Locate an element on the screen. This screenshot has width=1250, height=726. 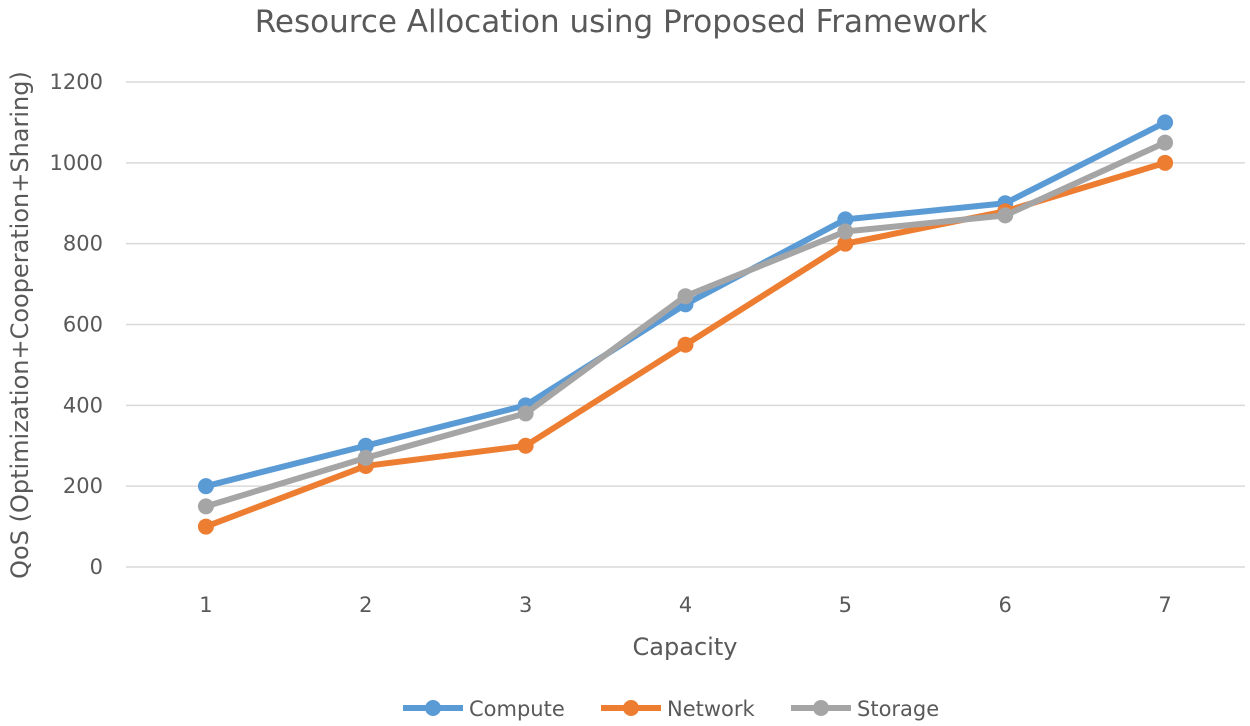
y-tick-label-800: 800 is located at coordinates (83, 244).